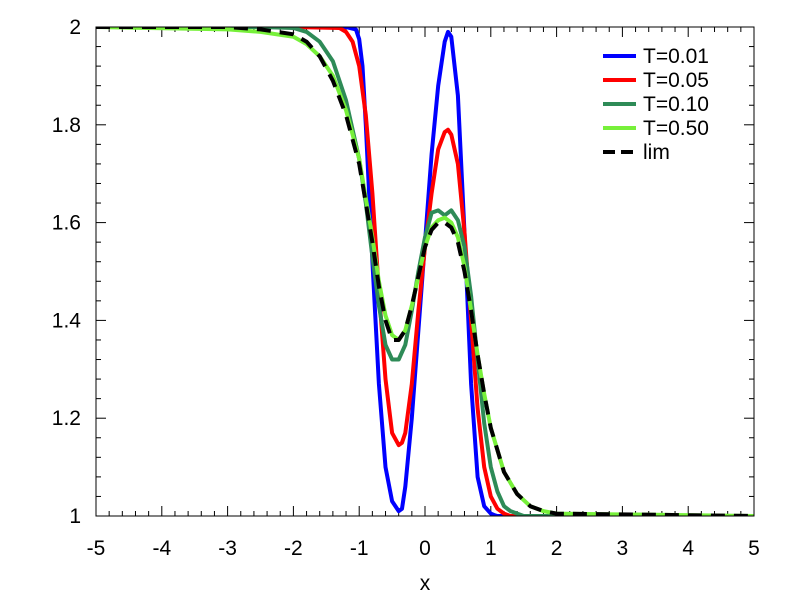  Describe the element at coordinates (676, 128) in the screenshot. I see `legend-label: T=0.50` at that location.